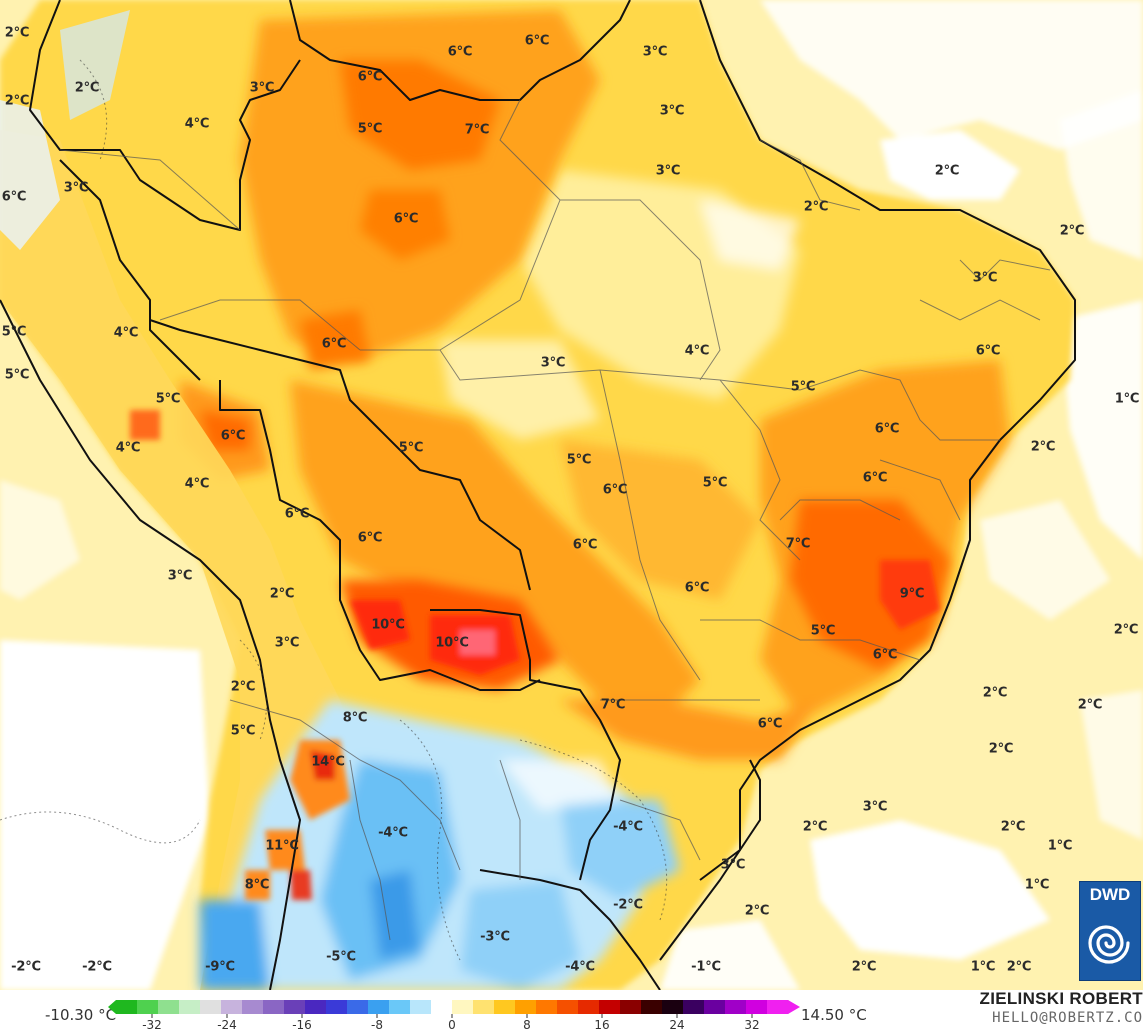  Describe the element at coordinates (112, 1007) in the screenshot. I see `legend-extend-left` at that location.